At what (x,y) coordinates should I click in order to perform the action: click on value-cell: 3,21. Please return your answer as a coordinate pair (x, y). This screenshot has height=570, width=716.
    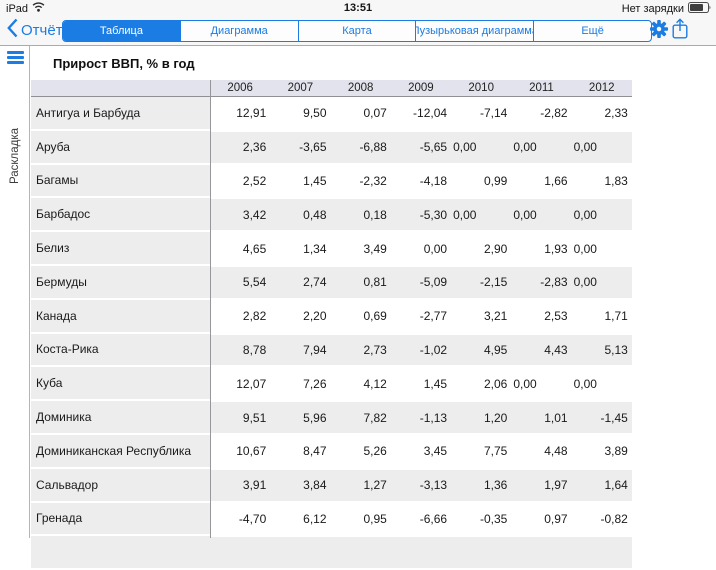
    Looking at the image, I should click on (495, 316).